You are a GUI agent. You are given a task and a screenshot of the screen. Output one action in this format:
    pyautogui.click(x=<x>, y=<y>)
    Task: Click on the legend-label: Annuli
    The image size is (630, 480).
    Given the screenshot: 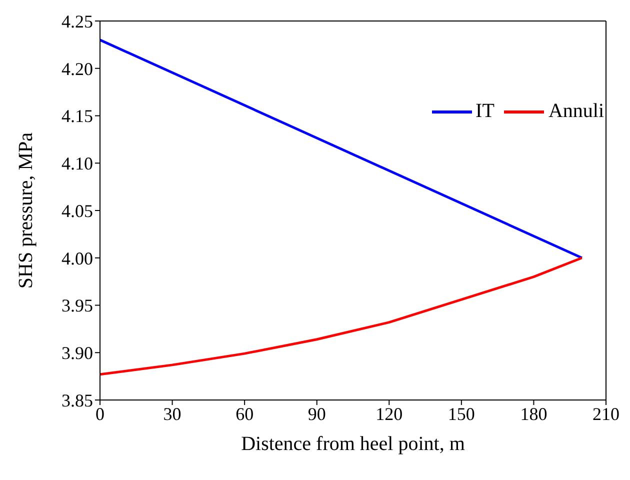 What is the action you would take?
    pyautogui.click(x=576, y=111)
    